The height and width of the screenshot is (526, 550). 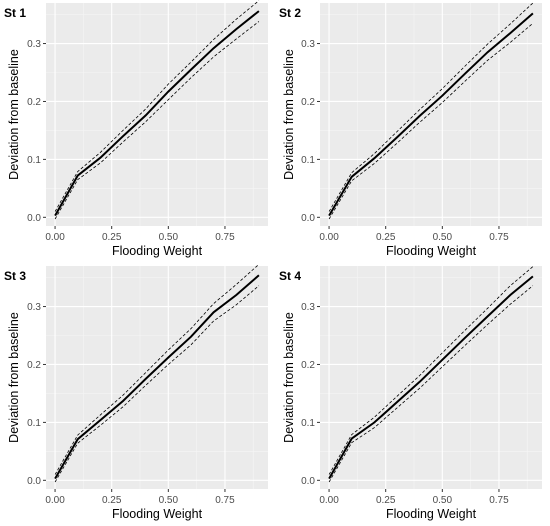 I want to click on panel-title: St 3, so click(x=15, y=276).